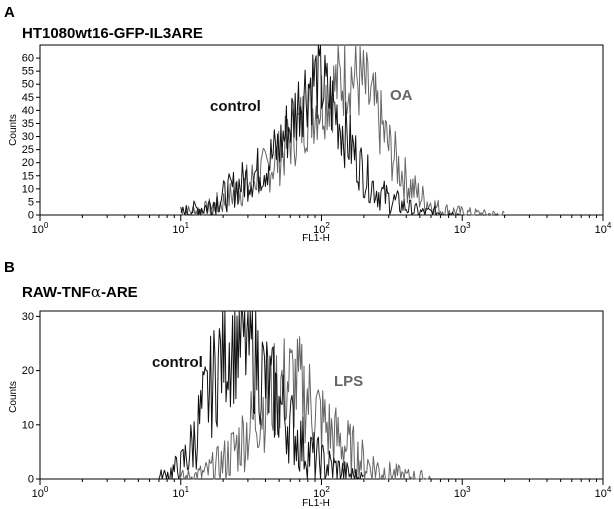  What do you see at coordinates (316, 238) in the screenshot?
I see `panel-a-xlabel: FL1-H` at bounding box center [316, 238].